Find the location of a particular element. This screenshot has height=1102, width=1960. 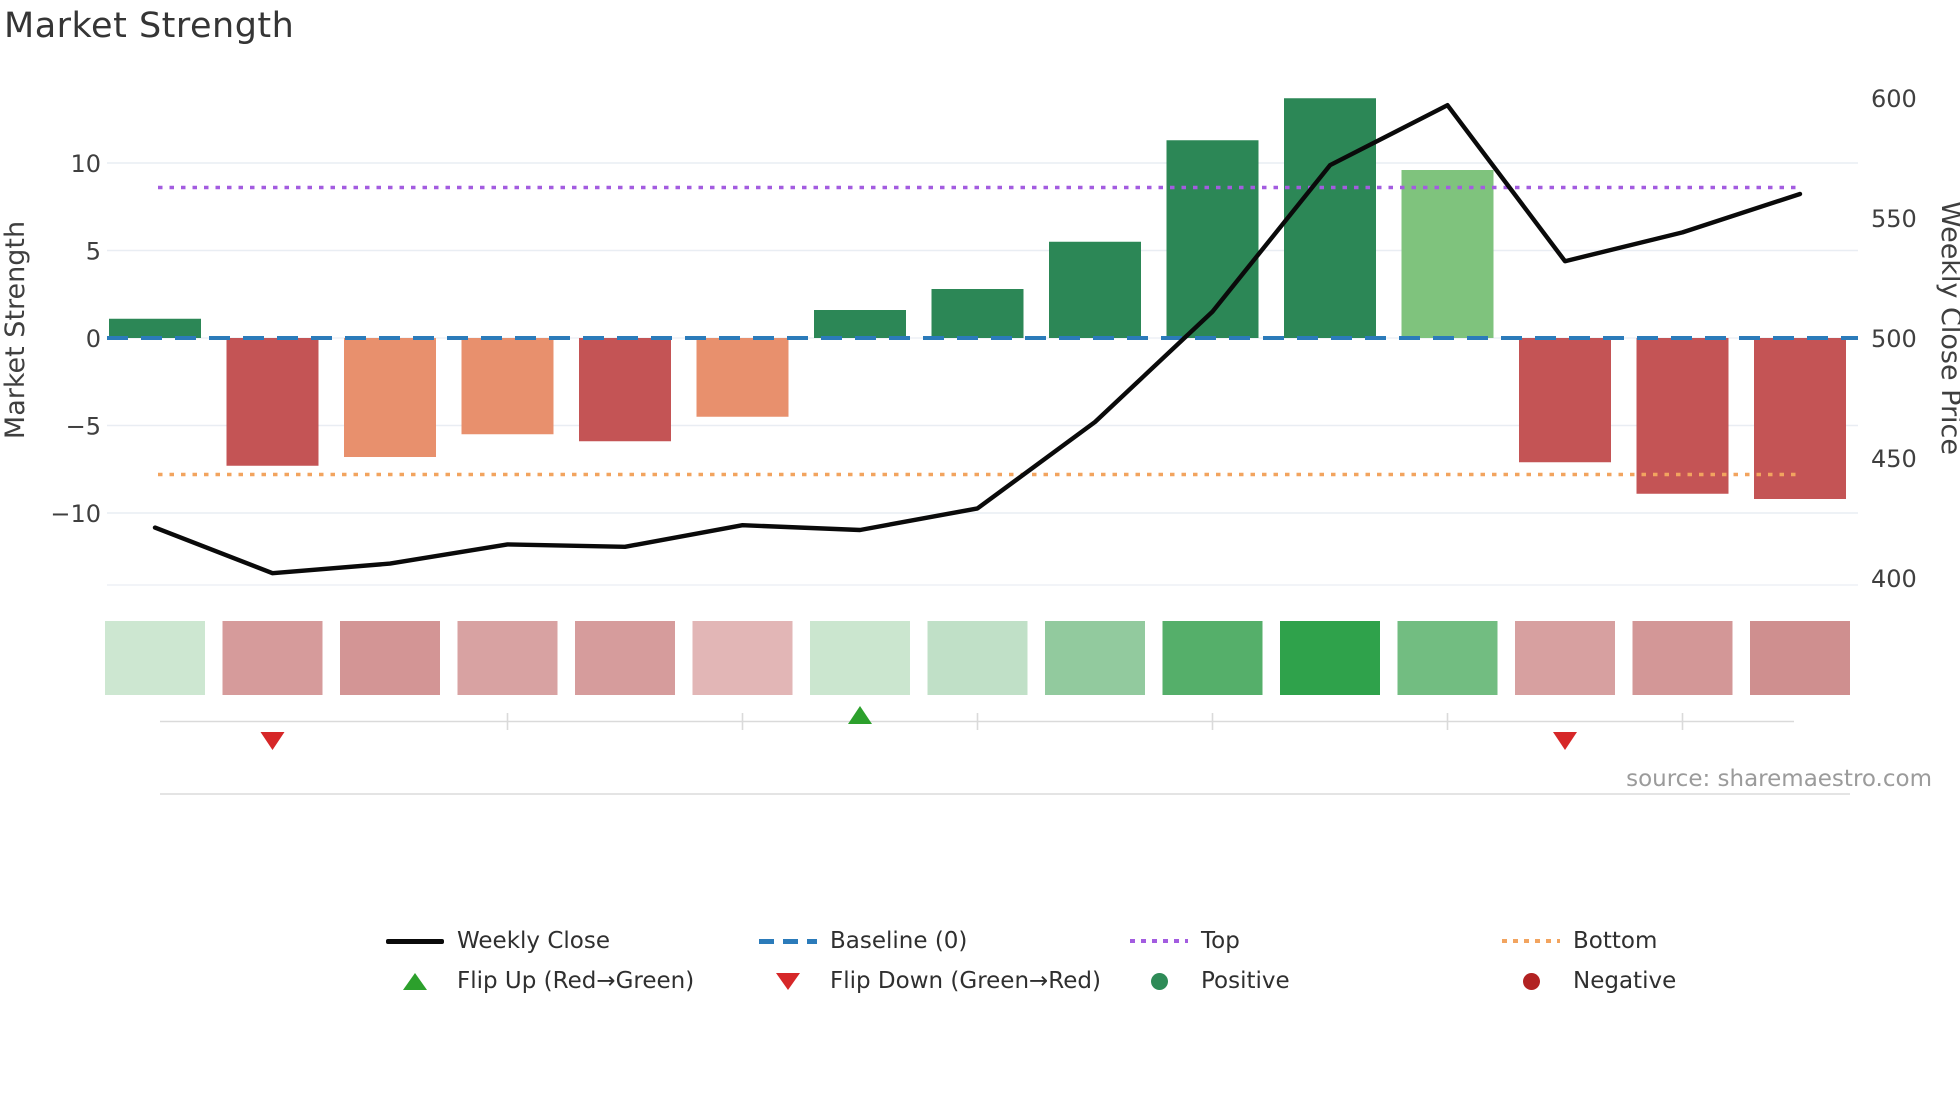

weekly-close-line-swatch is located at coordinates (415, 941).